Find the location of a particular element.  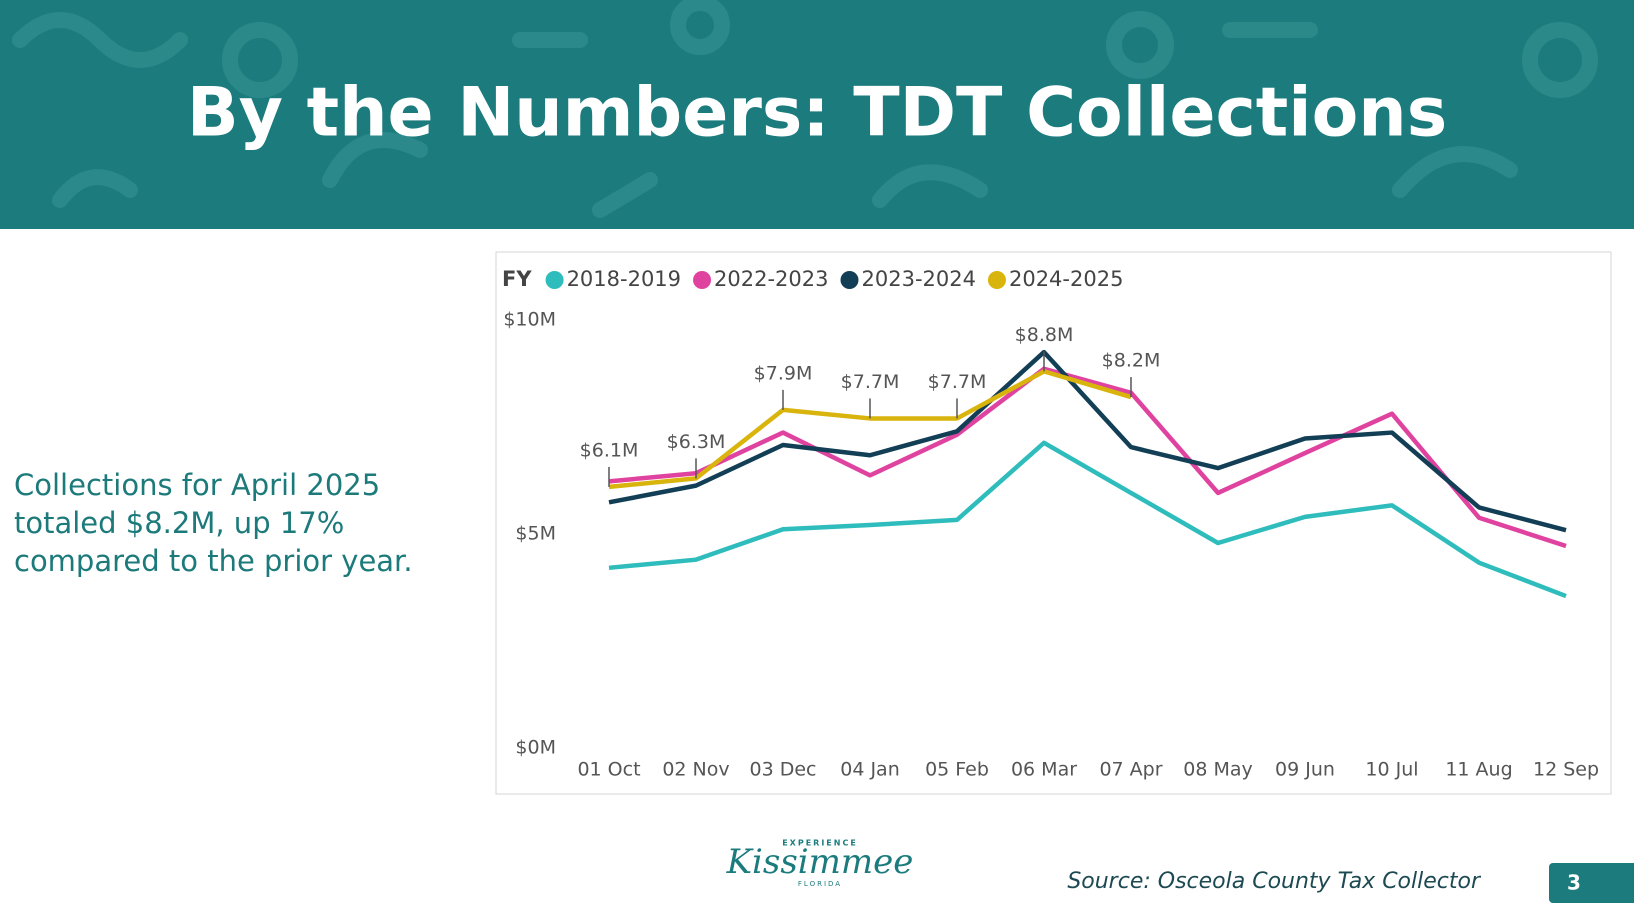

x-tick-label: 12 Sep is located at coordinates (1566, 770).